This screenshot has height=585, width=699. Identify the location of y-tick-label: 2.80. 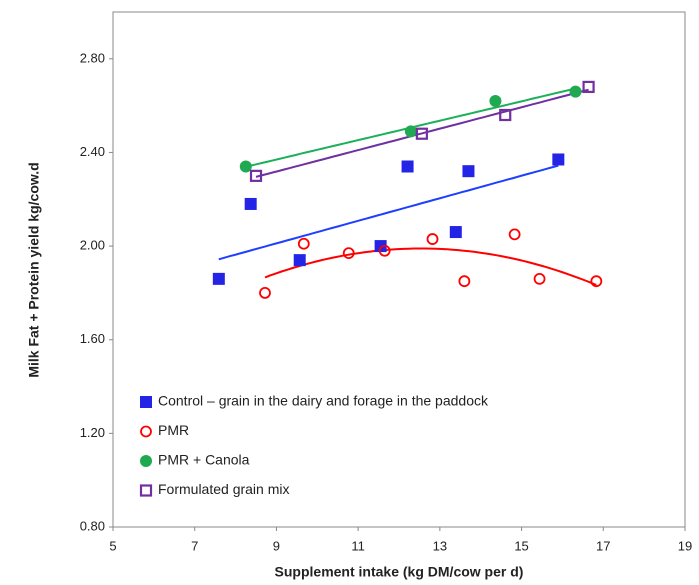
(92, 57).